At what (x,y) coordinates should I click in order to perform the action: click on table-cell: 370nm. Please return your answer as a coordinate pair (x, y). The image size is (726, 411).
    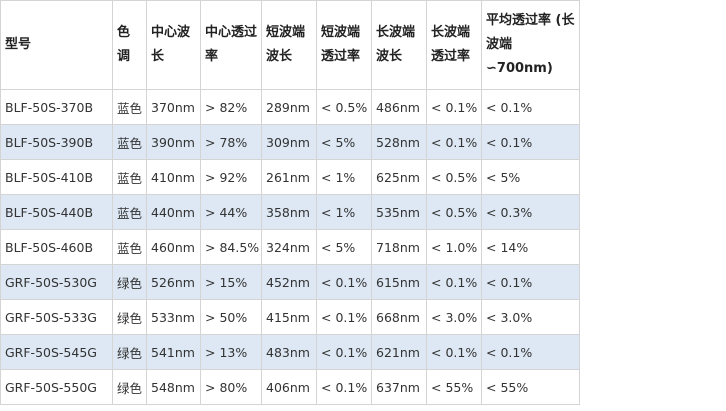
    Looking at the image, I should click on (173, 107).